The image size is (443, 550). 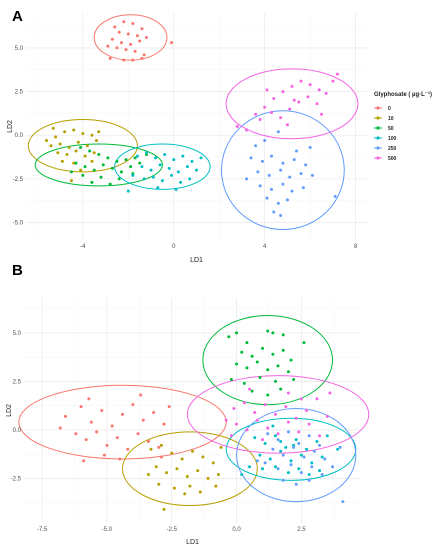 I want to click on panel-b-ytick-label: 2.5, so click(x=17, y=382).